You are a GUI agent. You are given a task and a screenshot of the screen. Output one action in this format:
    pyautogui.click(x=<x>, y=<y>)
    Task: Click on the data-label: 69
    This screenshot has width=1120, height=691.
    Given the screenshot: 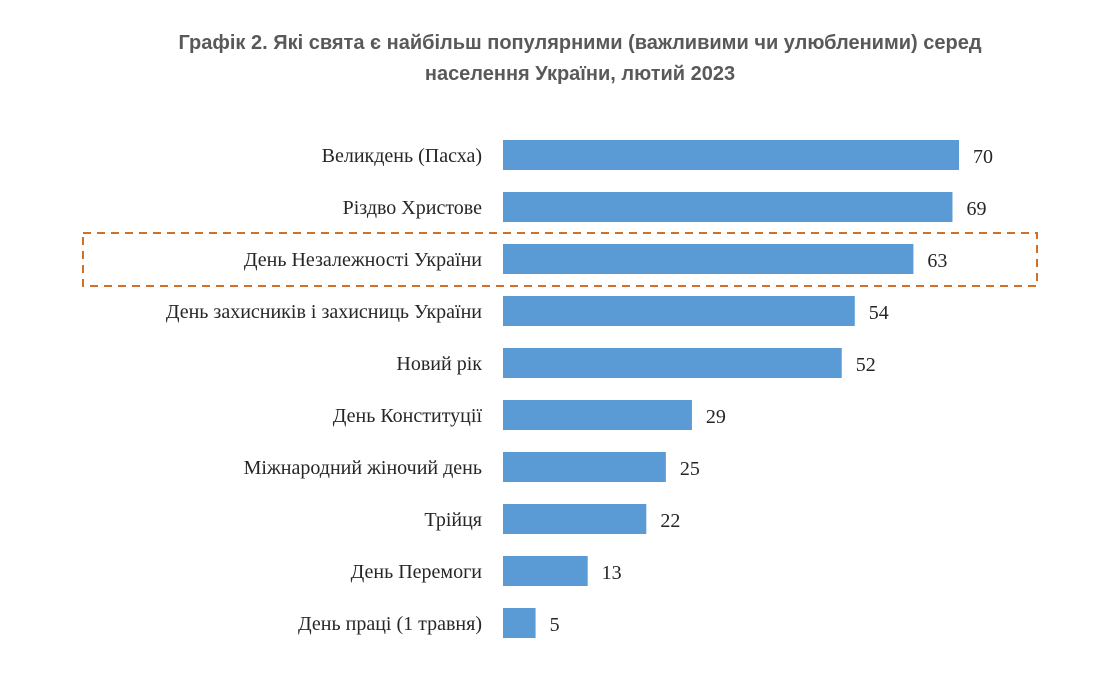 What is the action you would take?
    pyautogui.click(x=976, y=209)
    